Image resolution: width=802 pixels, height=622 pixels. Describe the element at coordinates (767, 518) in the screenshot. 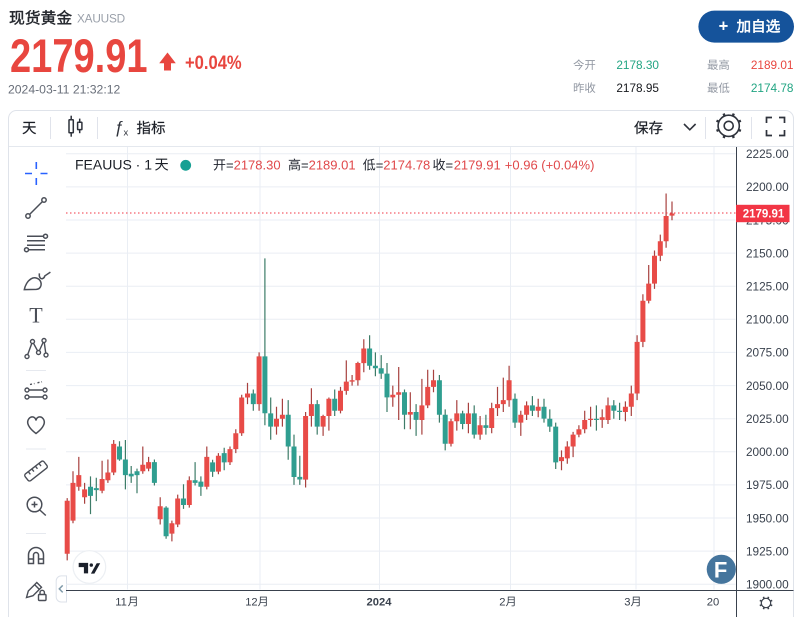

I see `svg-text: 1950.00` at that location.